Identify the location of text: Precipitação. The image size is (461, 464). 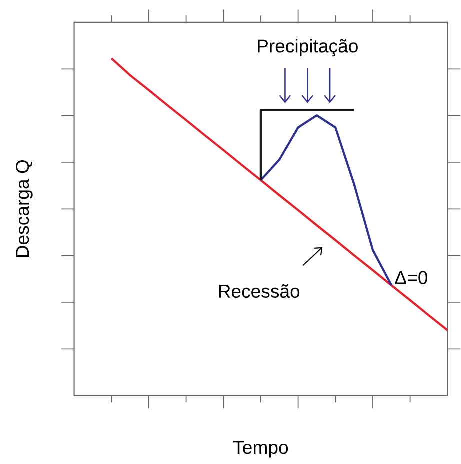
(308, 48).